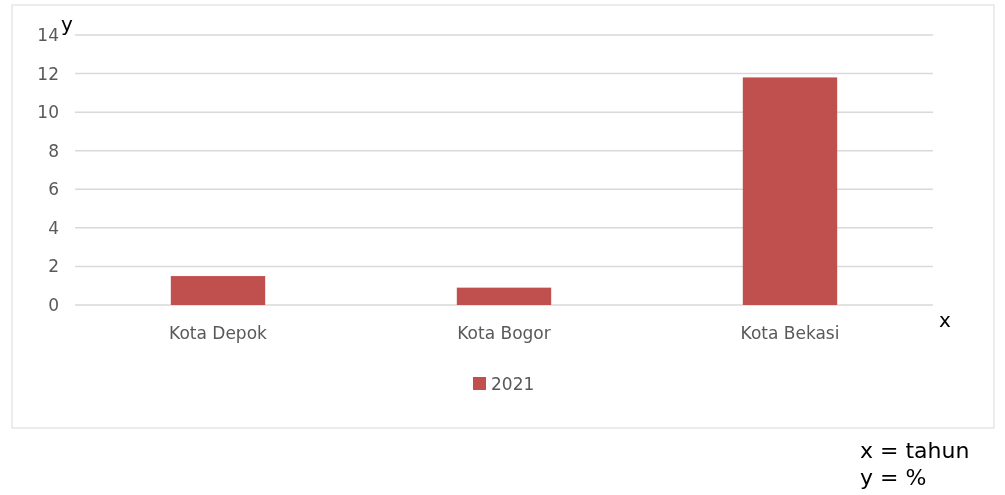 The height and width of the screenshot is (495, 1005). What do you see at coordinates (218, 333) in the screenshot?
I see `x-tick-label: Kota Depok` at bounding box center [218, 333].